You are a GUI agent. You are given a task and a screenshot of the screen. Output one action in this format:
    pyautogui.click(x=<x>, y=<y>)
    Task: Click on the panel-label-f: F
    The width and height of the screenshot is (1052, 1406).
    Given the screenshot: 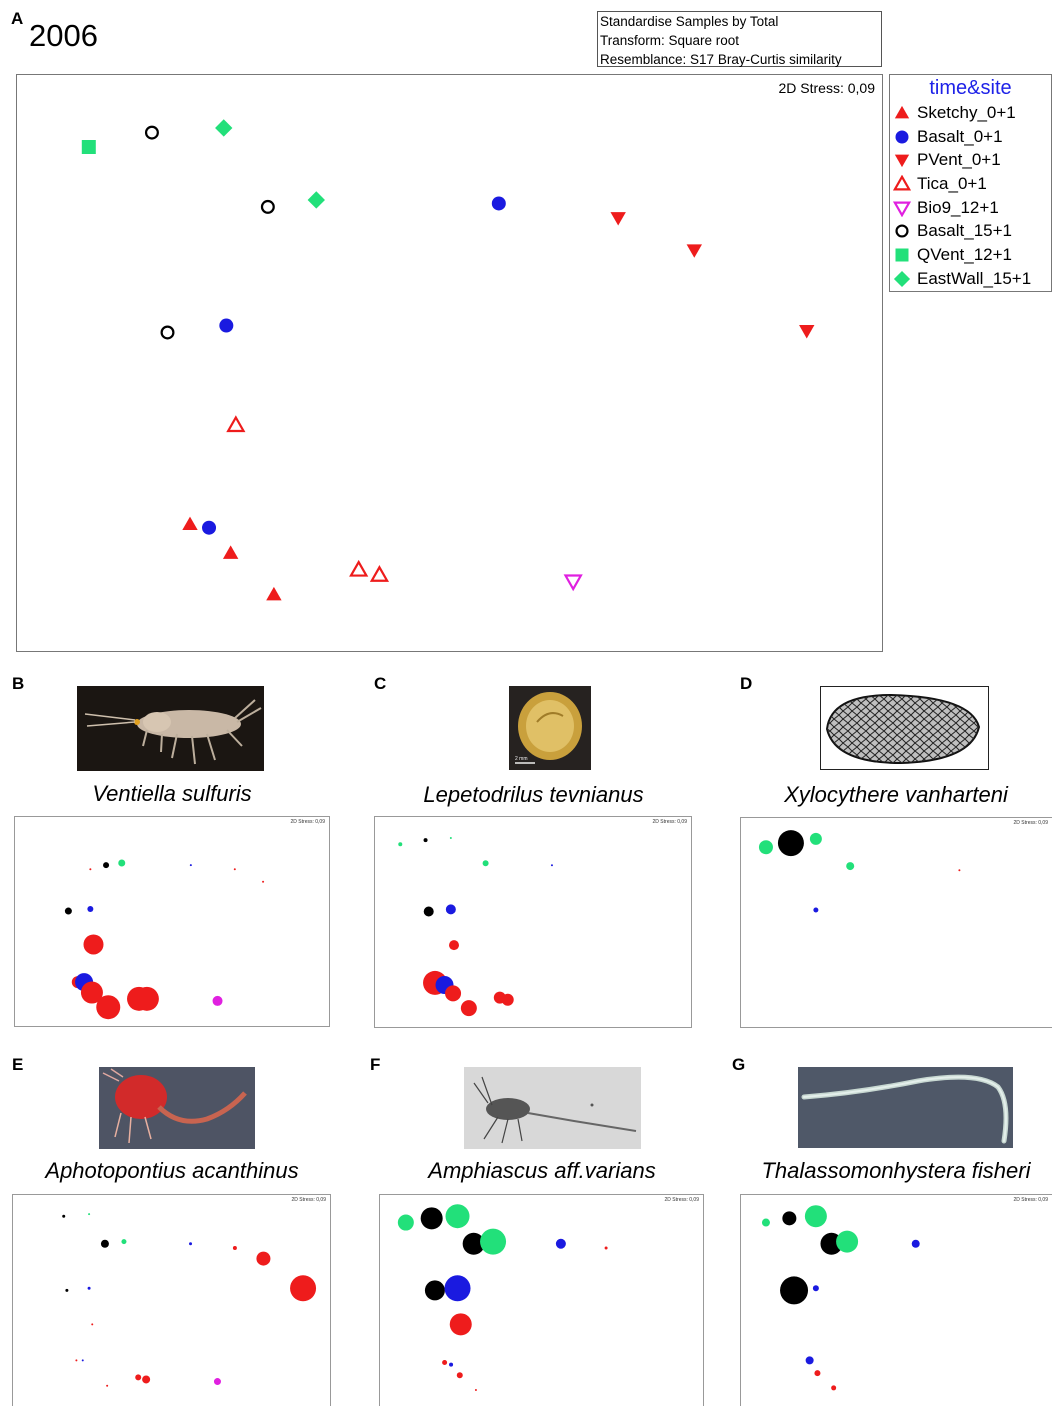 What is the action you would take?
    pyautogui.click(x=375, y=1064)
    